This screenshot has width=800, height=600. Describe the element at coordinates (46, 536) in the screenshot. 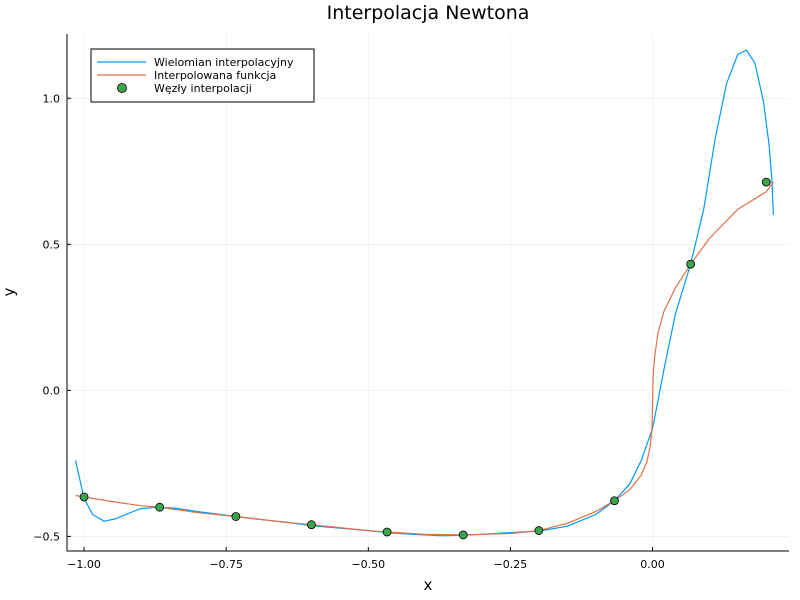

I see `y-tick-label: −0.5` at that location.